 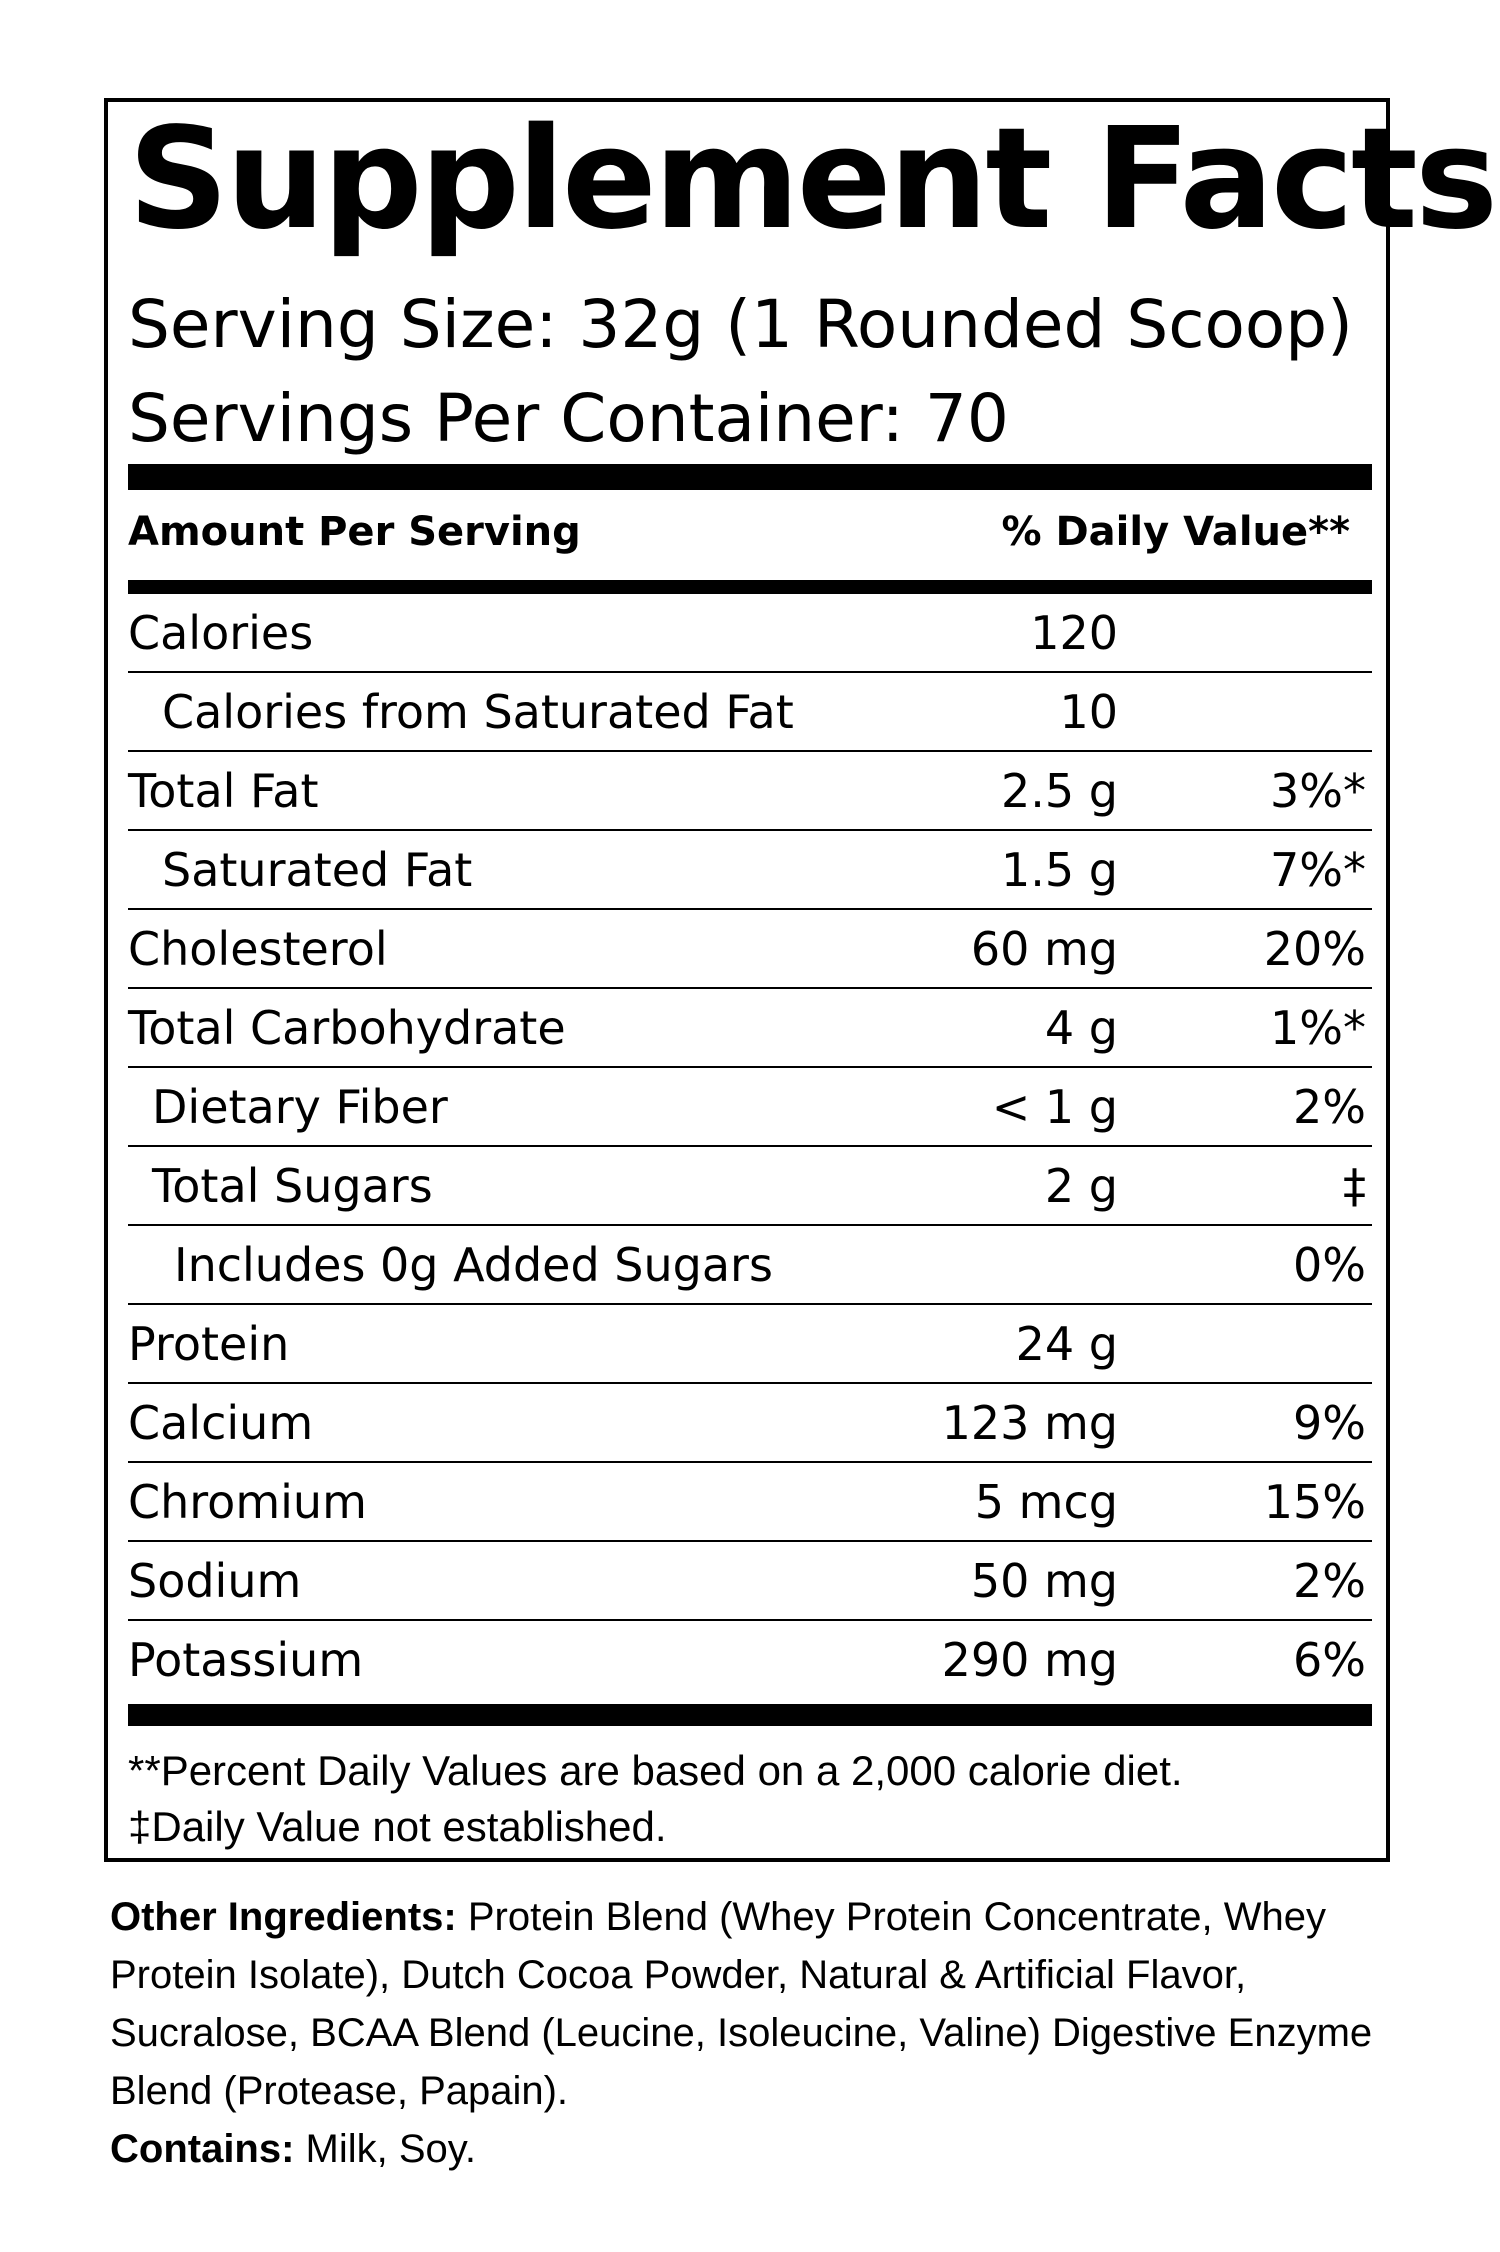 What do you see at coordinates (740, 324) in the screenshot?
I see `serving-size: Serving Size: 32g (1 Rounded Scoop)` at bounding box center [740, 324].